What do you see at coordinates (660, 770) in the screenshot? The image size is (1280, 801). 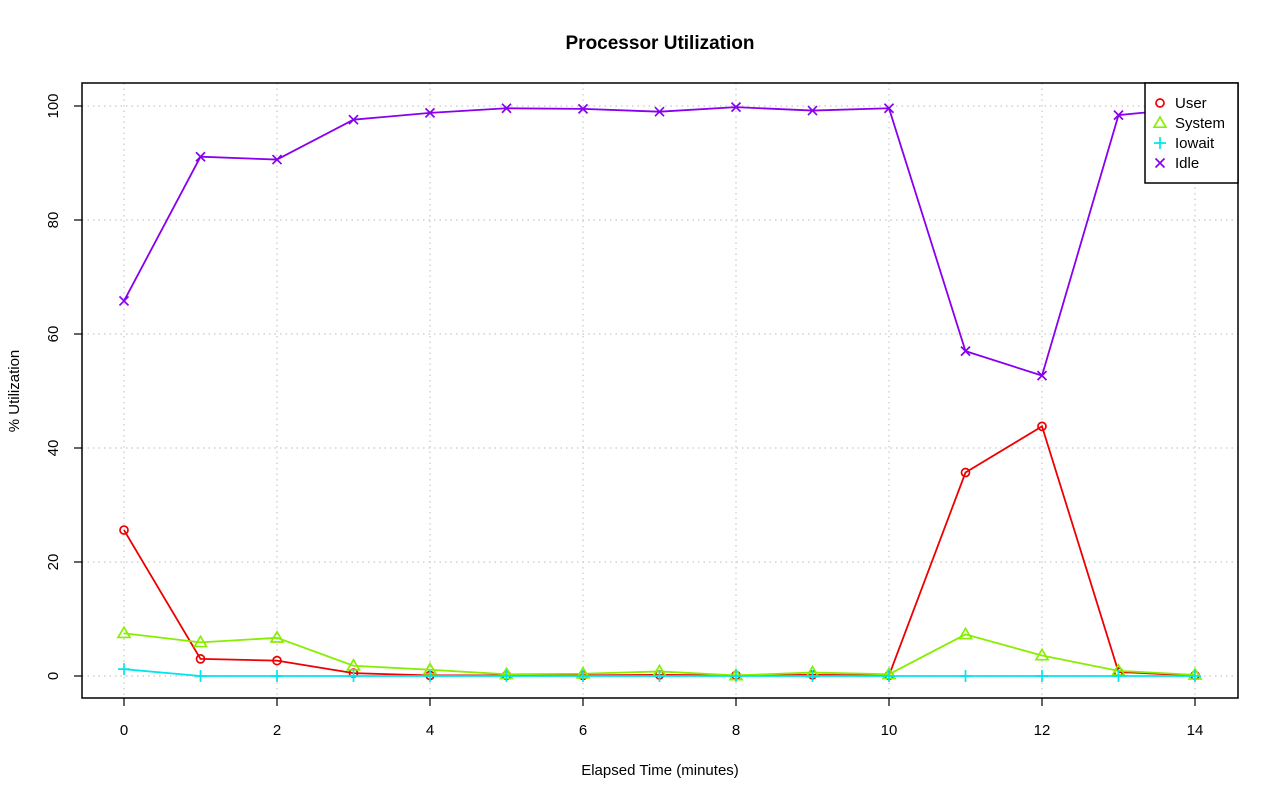 I see `x-axis-label: Elapsed Time (minutes)` at bounding box center [660, 770].